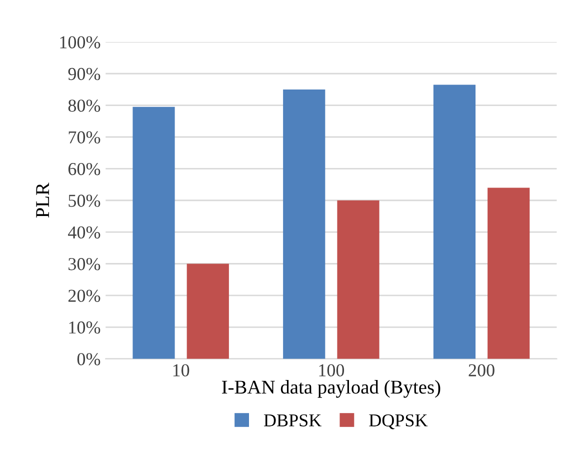 The image size is (571, 466). I want to click on y-tick-label: 60%, so click(84, 169).